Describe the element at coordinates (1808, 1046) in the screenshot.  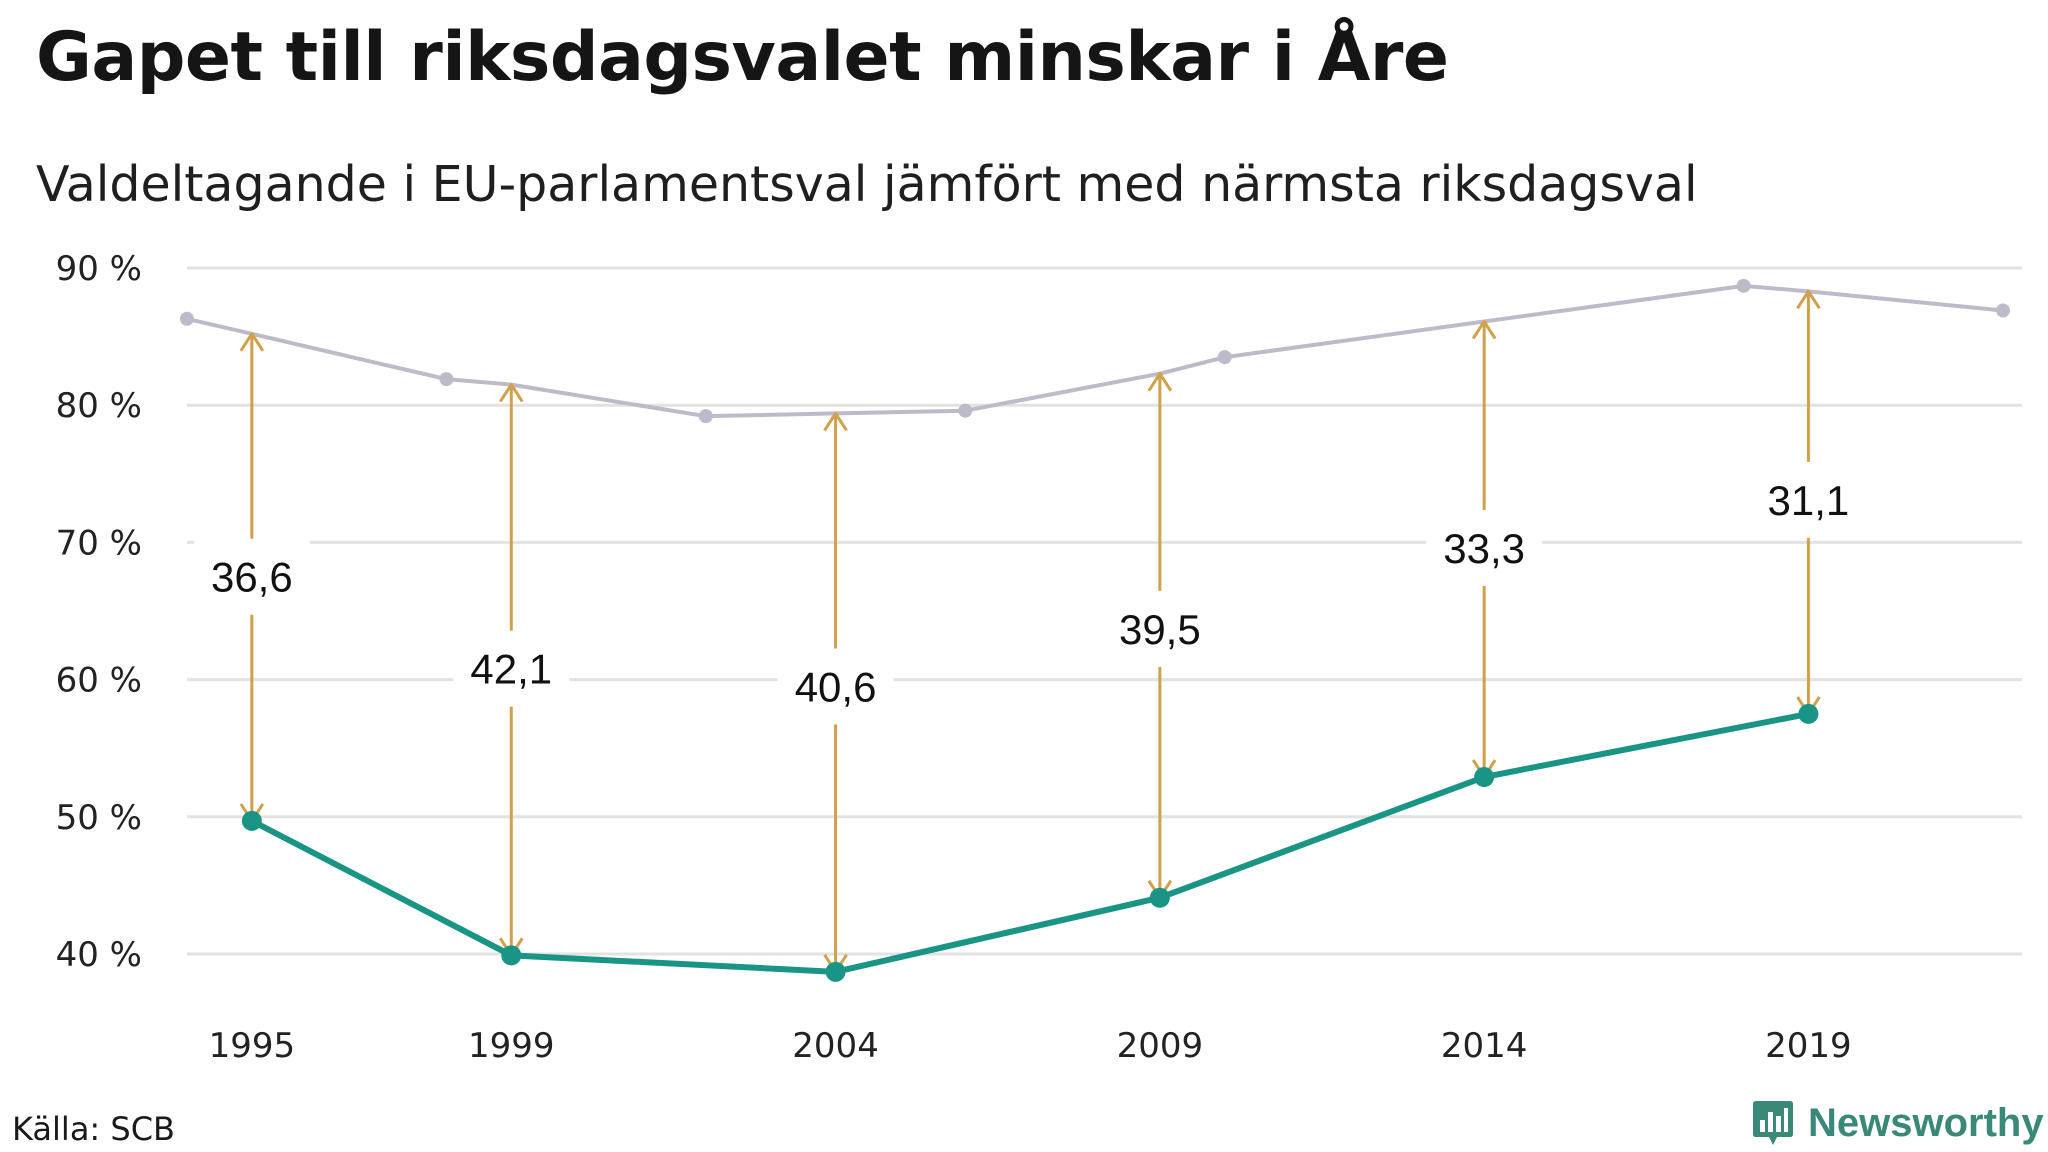
I see `x-tick-label: 2019` at that location.